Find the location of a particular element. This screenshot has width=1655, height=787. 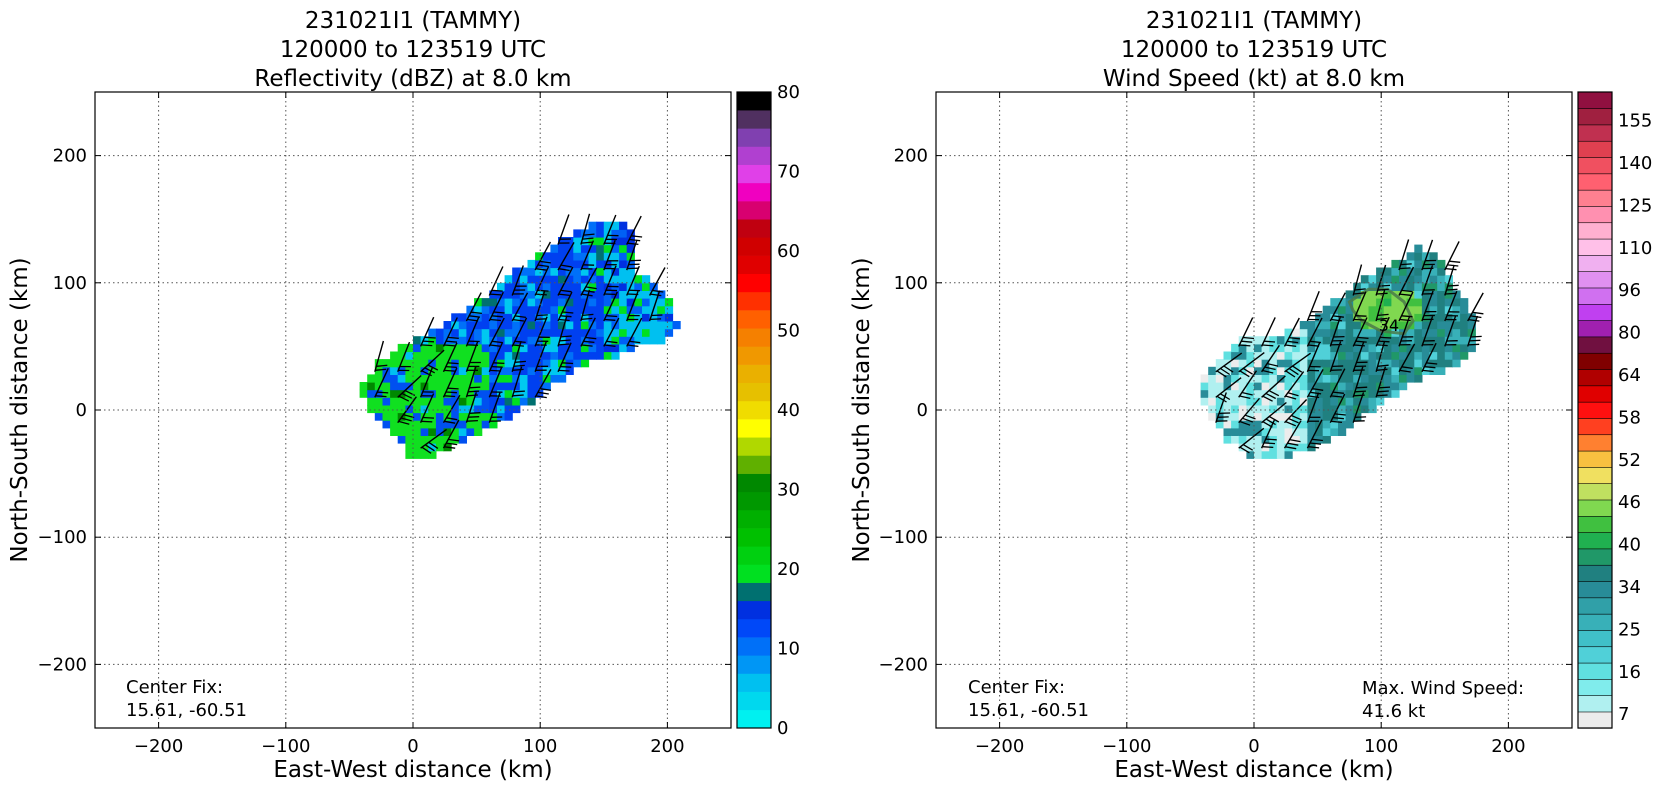

reflectivity-title-line-2: 120000 to 123519 UTC is located at coordinates (413, 50).